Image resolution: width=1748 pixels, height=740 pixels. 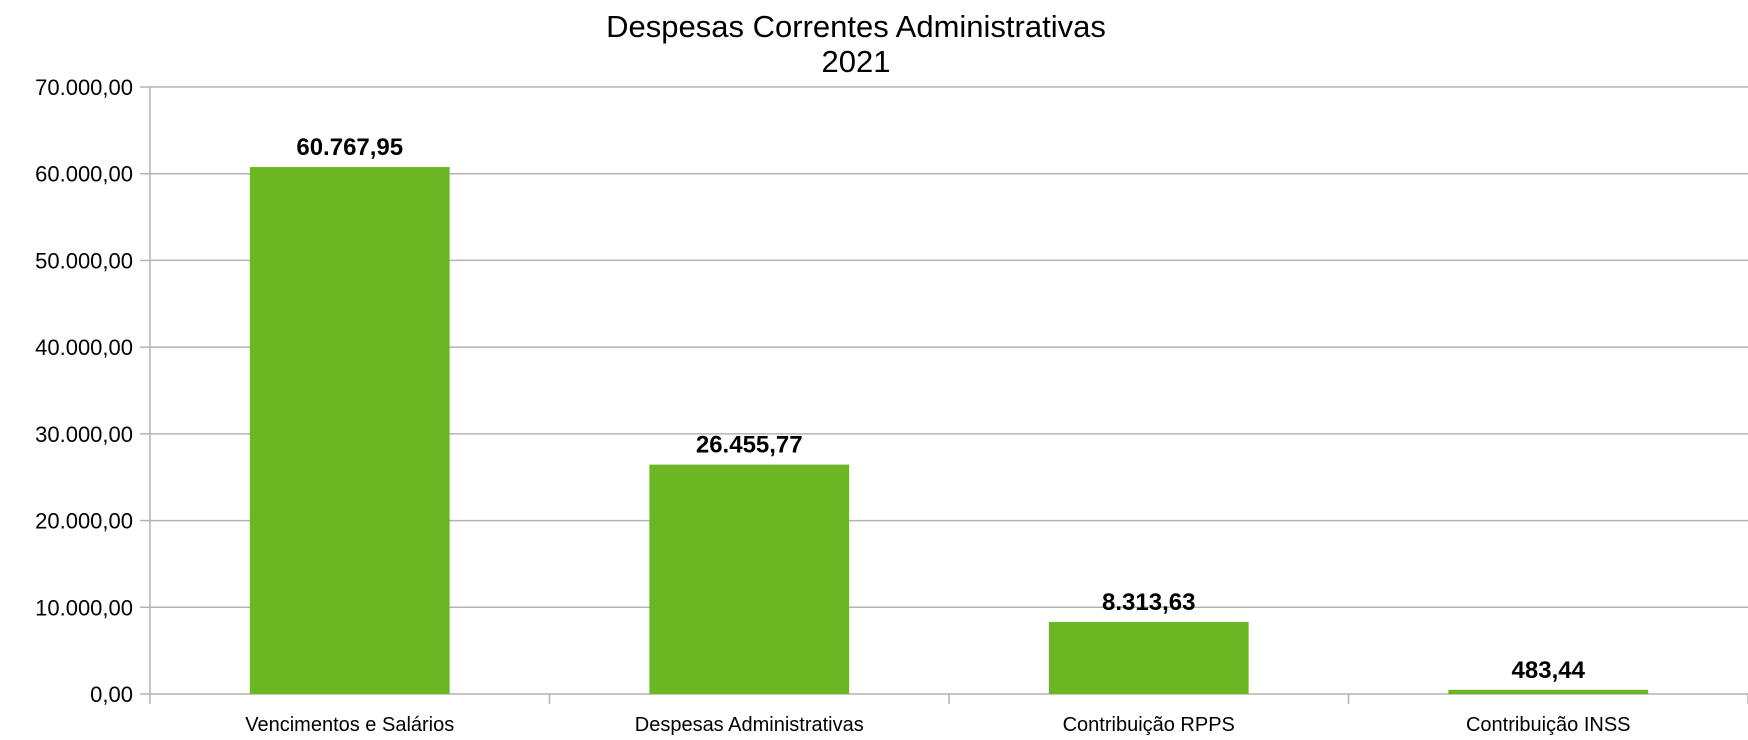 I want to click on data-label: 483,44, so click(x=1549, y=670).